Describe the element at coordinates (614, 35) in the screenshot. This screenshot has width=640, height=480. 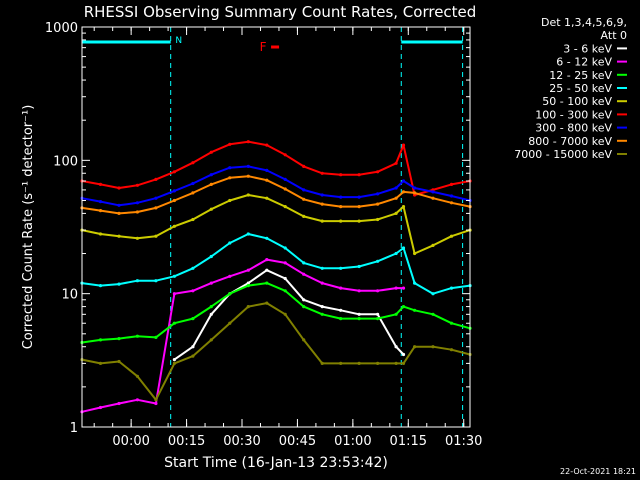
I see `legend-header: Att 0` at that location.